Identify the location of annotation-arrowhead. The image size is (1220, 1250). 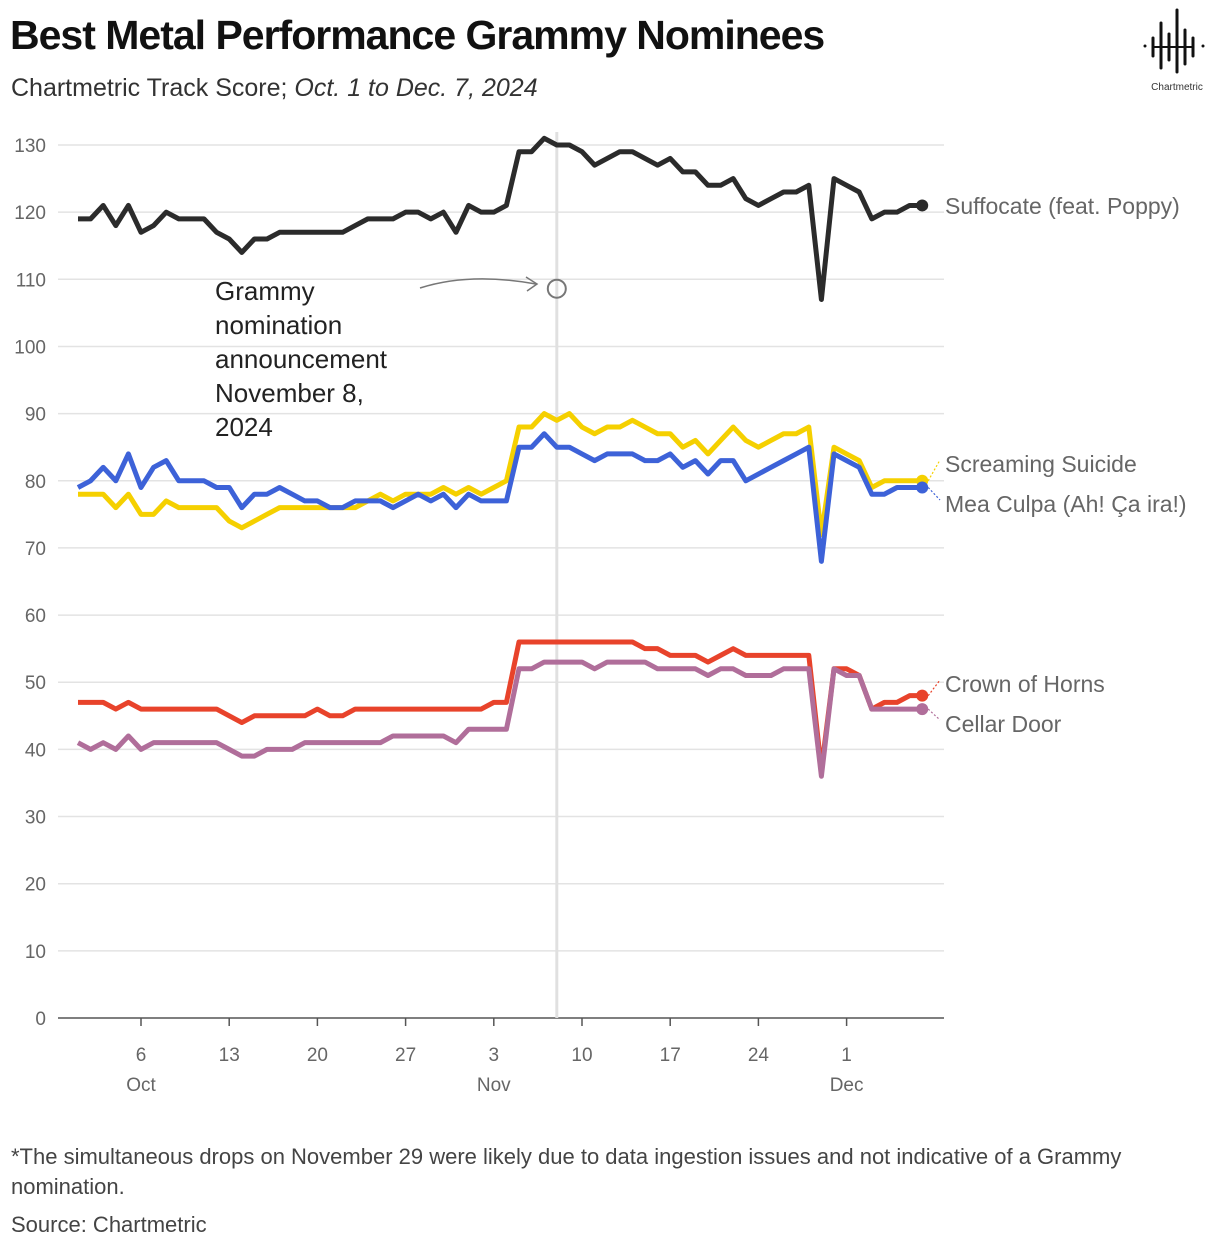
(532, 284).